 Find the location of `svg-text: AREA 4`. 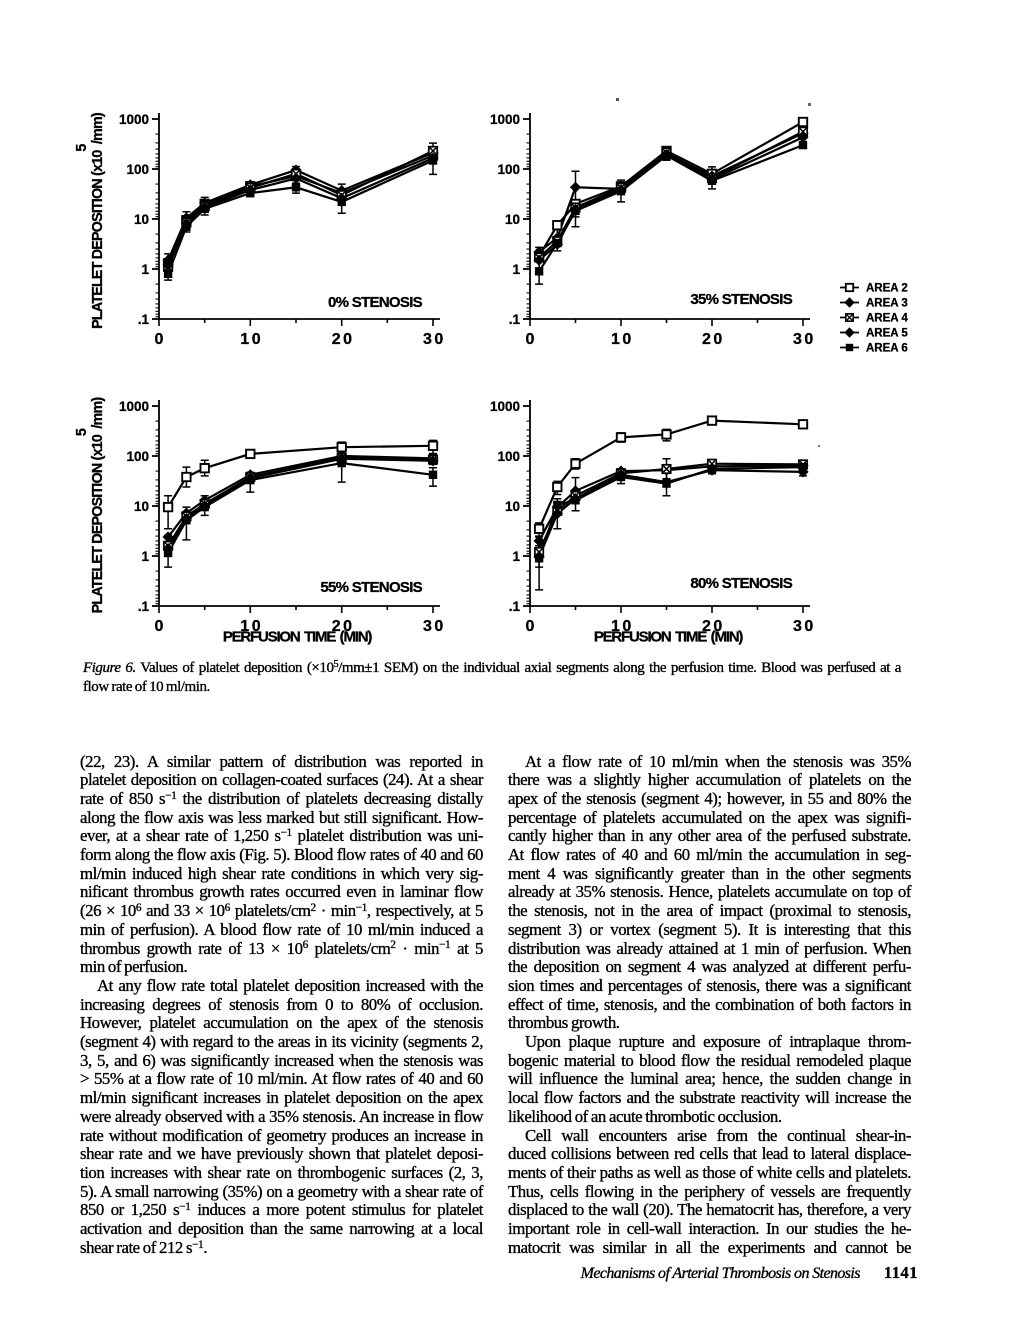

svg-text: AREA 4 is located at coordinates (887, 319).